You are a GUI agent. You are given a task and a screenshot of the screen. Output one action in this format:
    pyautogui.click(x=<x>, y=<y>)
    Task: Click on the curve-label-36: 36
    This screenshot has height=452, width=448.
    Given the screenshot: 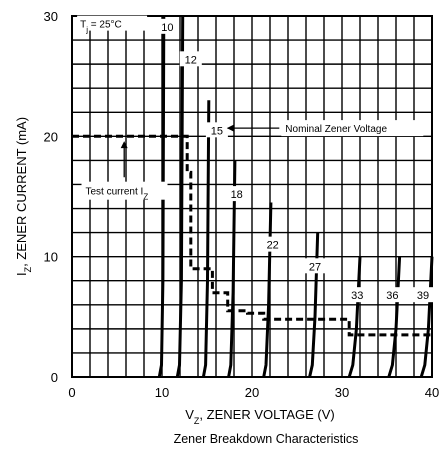 What is the action you would take?
    pyautogui.click(x=392, y=296)
    